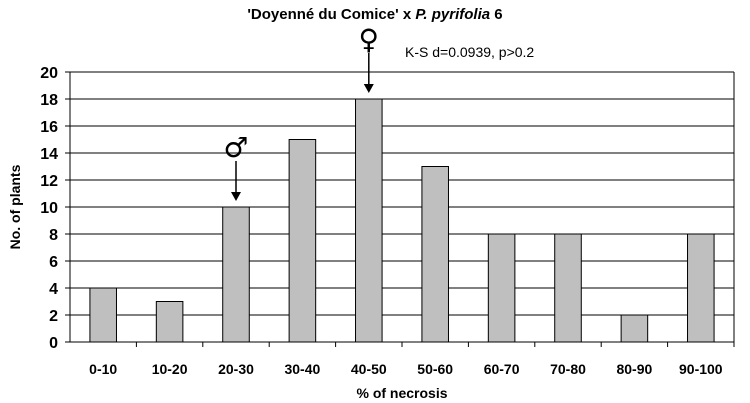  I want to click on x-axis-label: % of necrosis, so click(401, 393).